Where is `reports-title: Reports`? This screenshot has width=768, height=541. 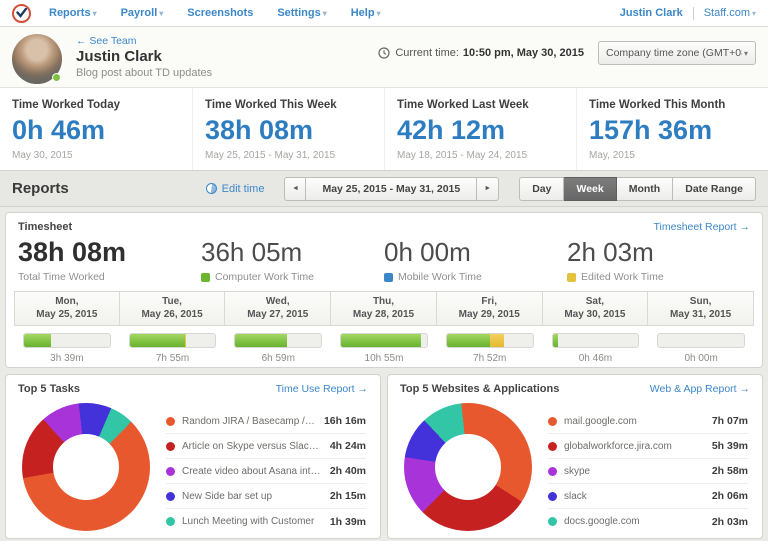
reports-title: Reports is located at coordinates (40, 188).